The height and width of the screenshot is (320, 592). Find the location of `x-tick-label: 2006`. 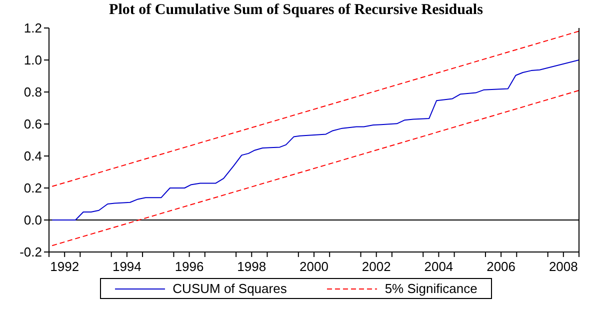

x-tick-label: 2006 is located at coordinates (501, 266).